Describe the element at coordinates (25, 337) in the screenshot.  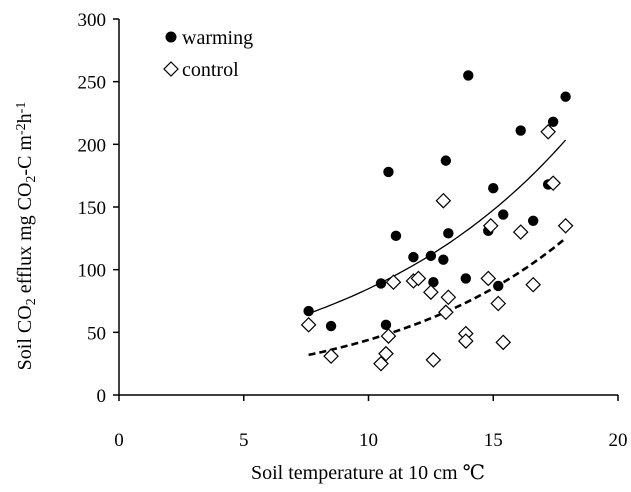
I see `y-axis-title-part: Soil CO` at that location.